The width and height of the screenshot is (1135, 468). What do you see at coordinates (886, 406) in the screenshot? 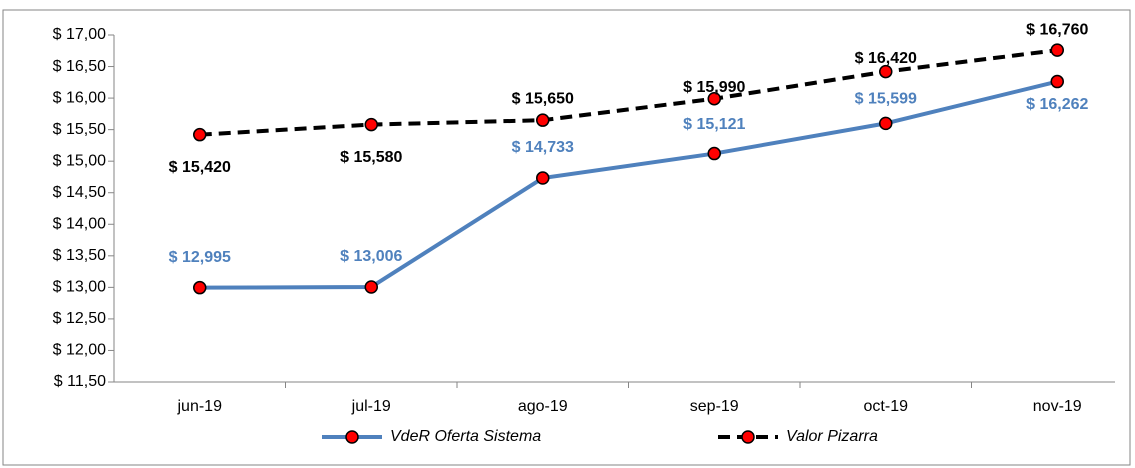
I see `x-tick-label: oct-19` at bounding box center [886, 406].